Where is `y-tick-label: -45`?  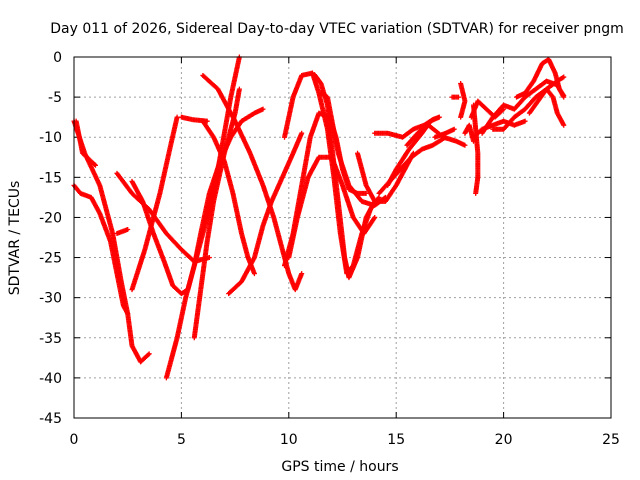
y-tick-label: -45 is located at coordinates (50, 419).